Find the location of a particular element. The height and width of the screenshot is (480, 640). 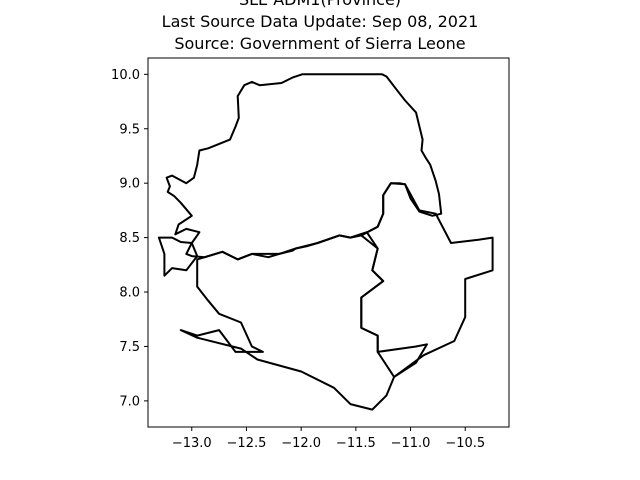

y-tick-label: 8.0 is located at coordinates (129, 293).